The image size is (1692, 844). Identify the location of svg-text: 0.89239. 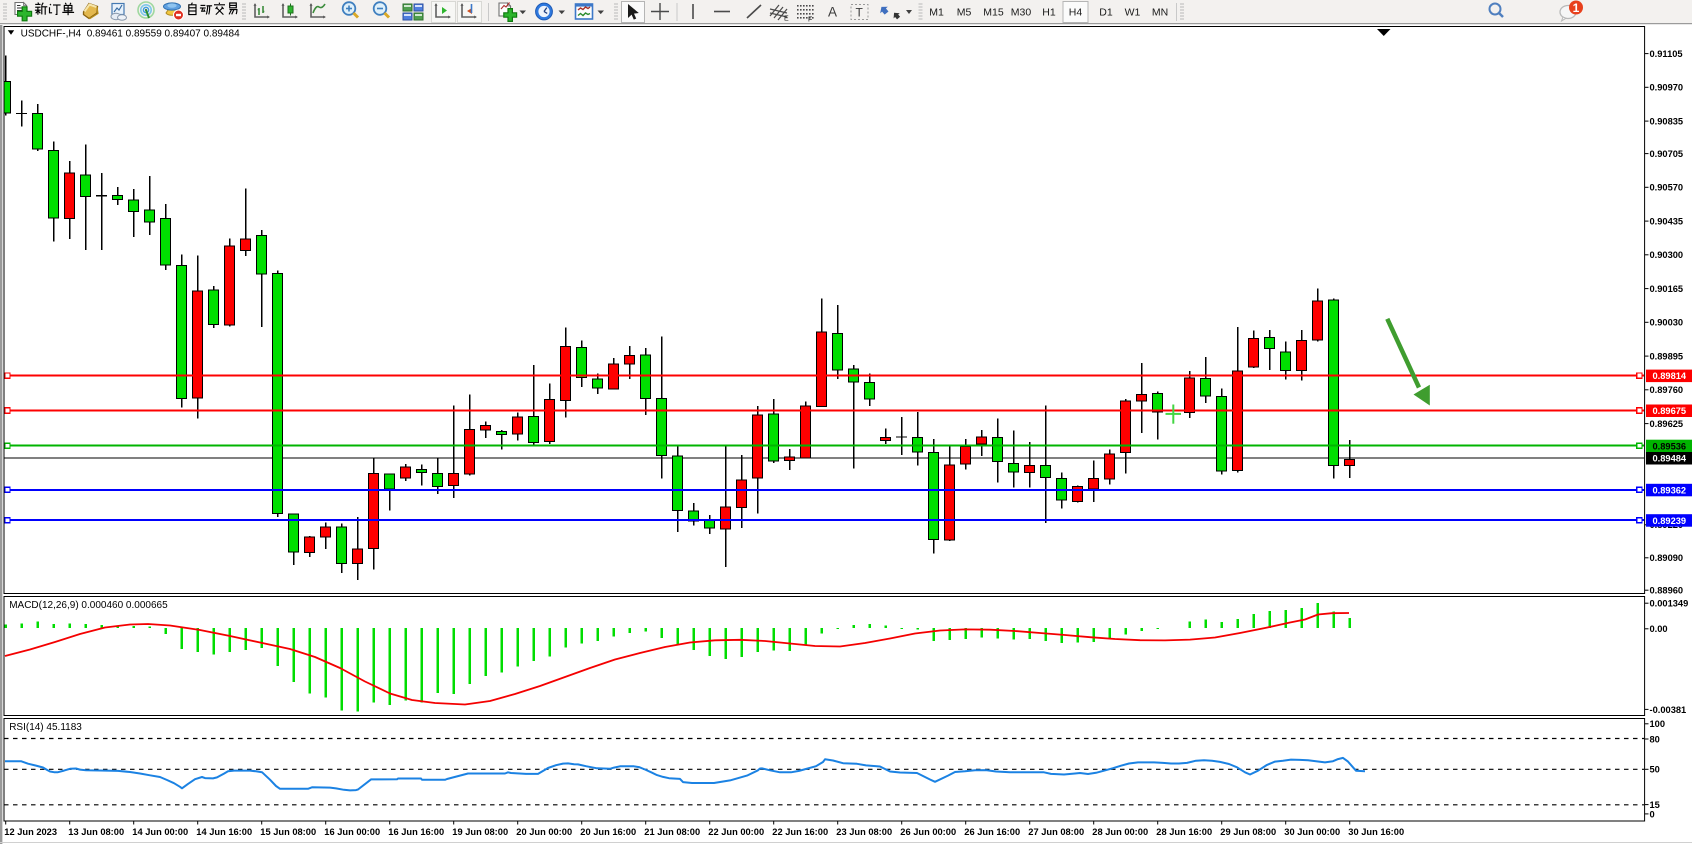
(1670, 521).